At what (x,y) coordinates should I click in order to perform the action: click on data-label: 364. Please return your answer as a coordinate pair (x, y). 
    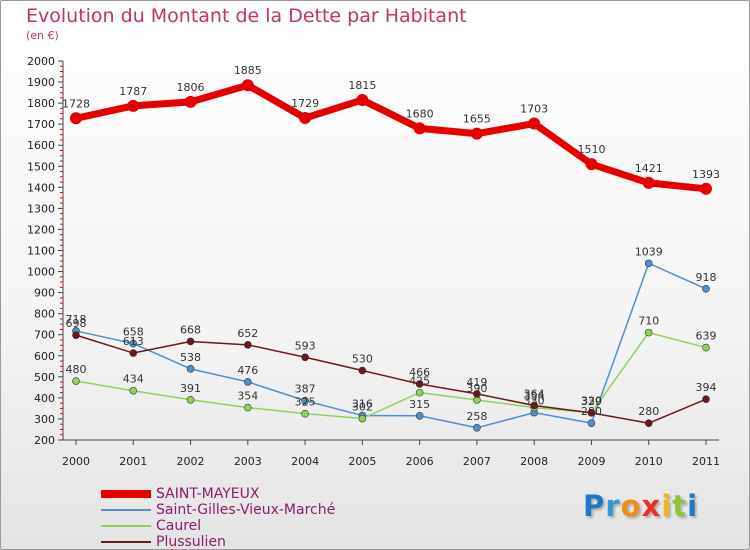
    Looking at the image, I should click on (534, 393).